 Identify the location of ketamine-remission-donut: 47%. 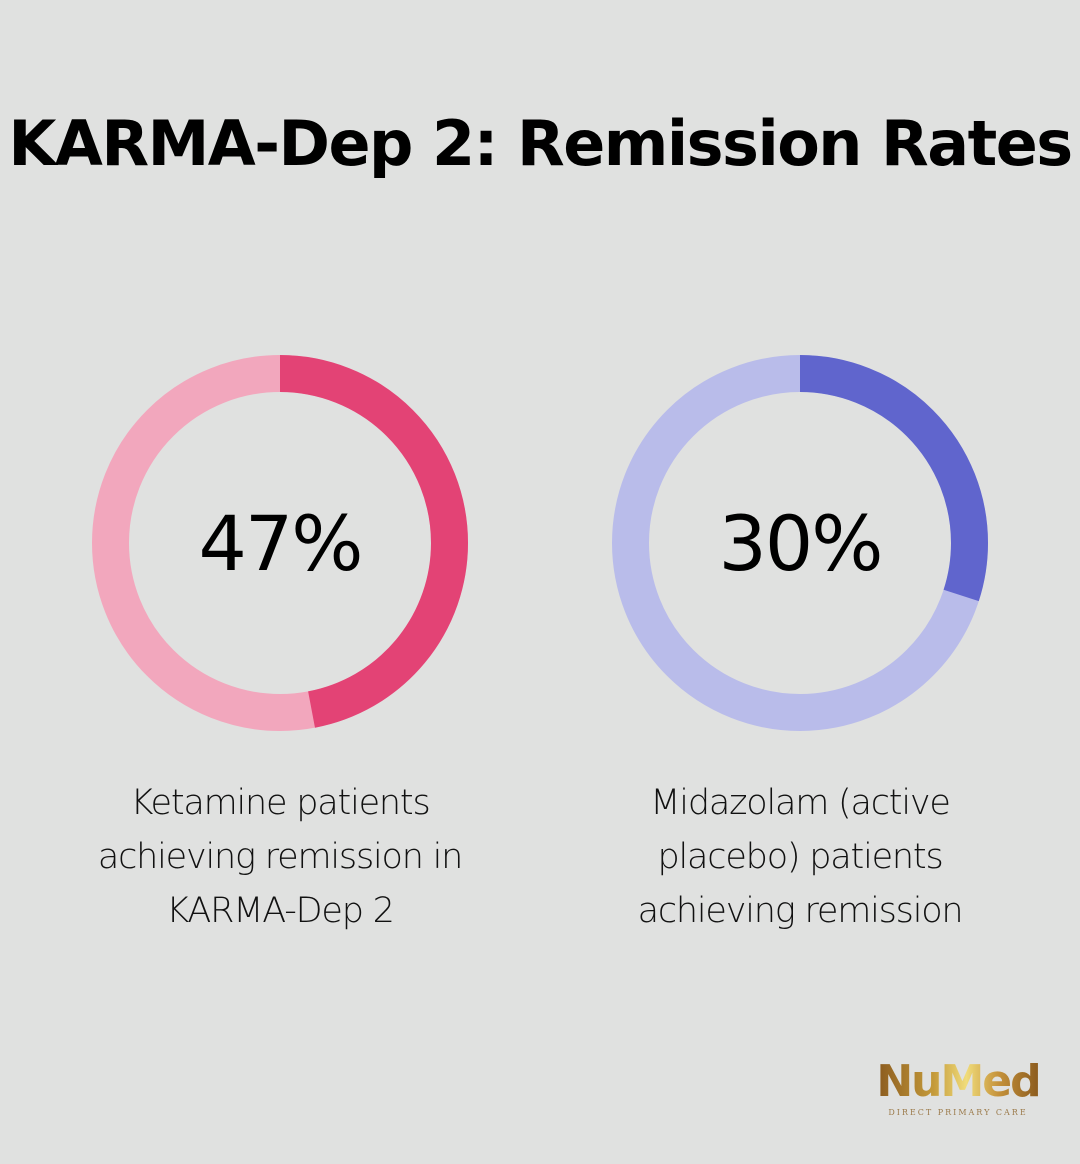
(280, 543).